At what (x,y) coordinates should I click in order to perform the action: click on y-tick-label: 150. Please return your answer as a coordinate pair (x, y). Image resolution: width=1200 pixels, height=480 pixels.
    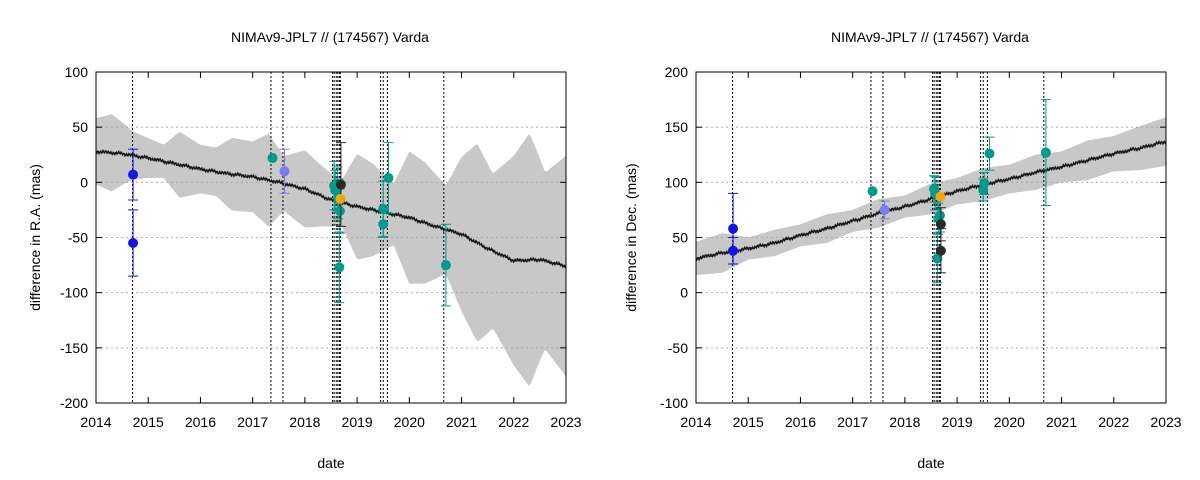
    Looking at the image, I should click on (677, 127).